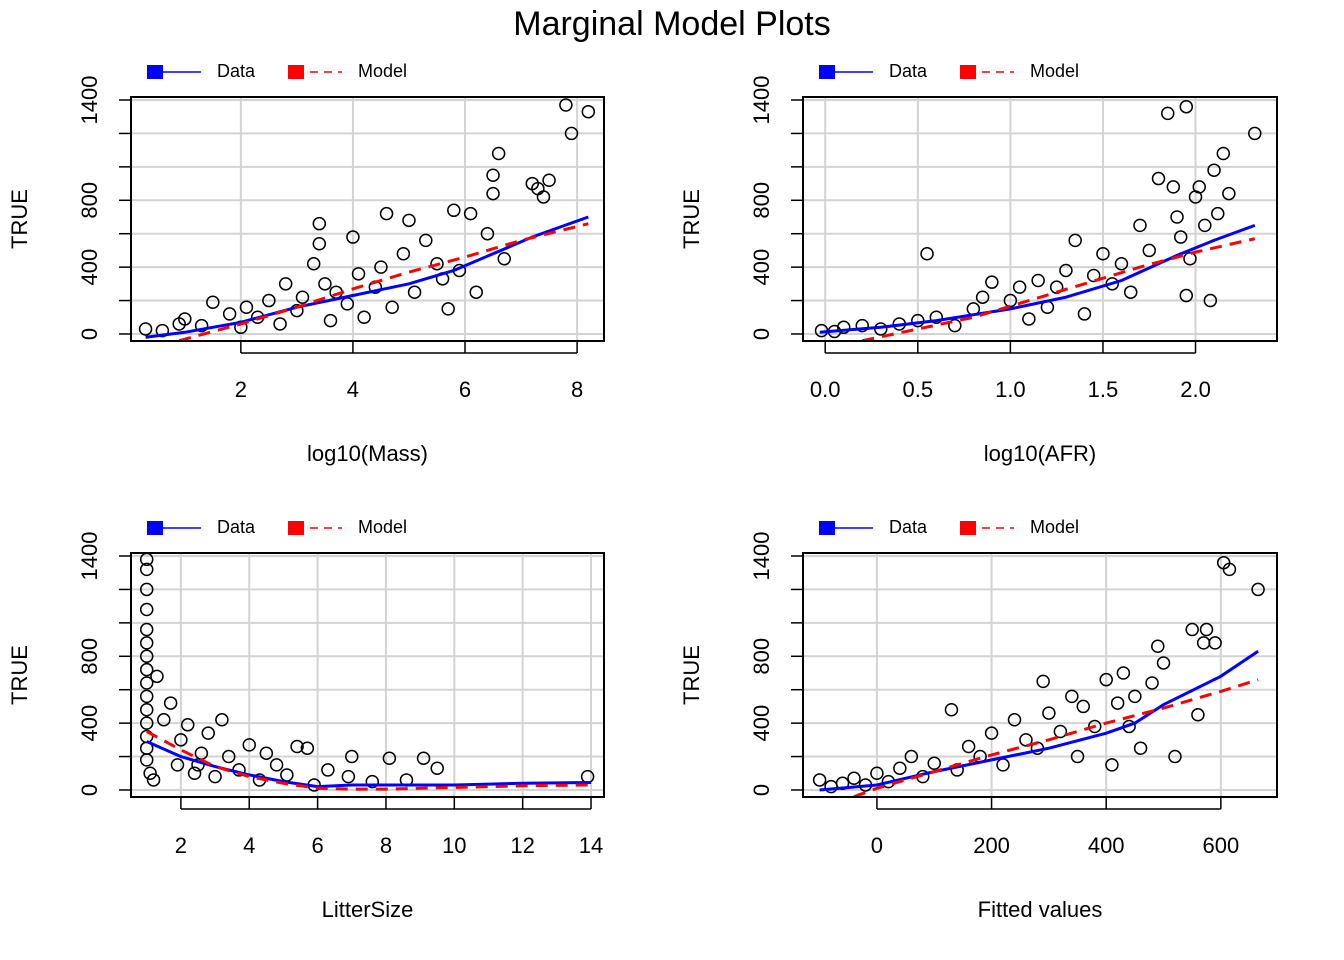 The image size is (1344, 960). I want to click on x-tick-label: 8, so click(386, 845).